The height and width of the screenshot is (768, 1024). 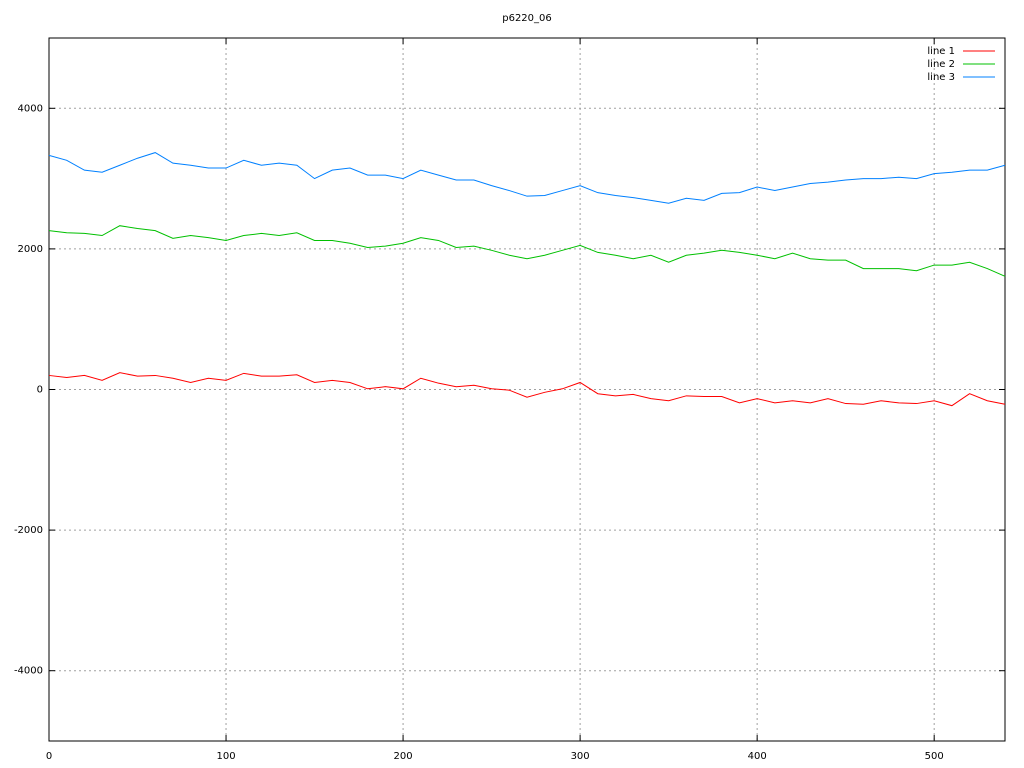 What do you see at coordinates (30, 108) in the screenshot?
I see `y-tick-label: 4000` at bounding box center [30, 108].